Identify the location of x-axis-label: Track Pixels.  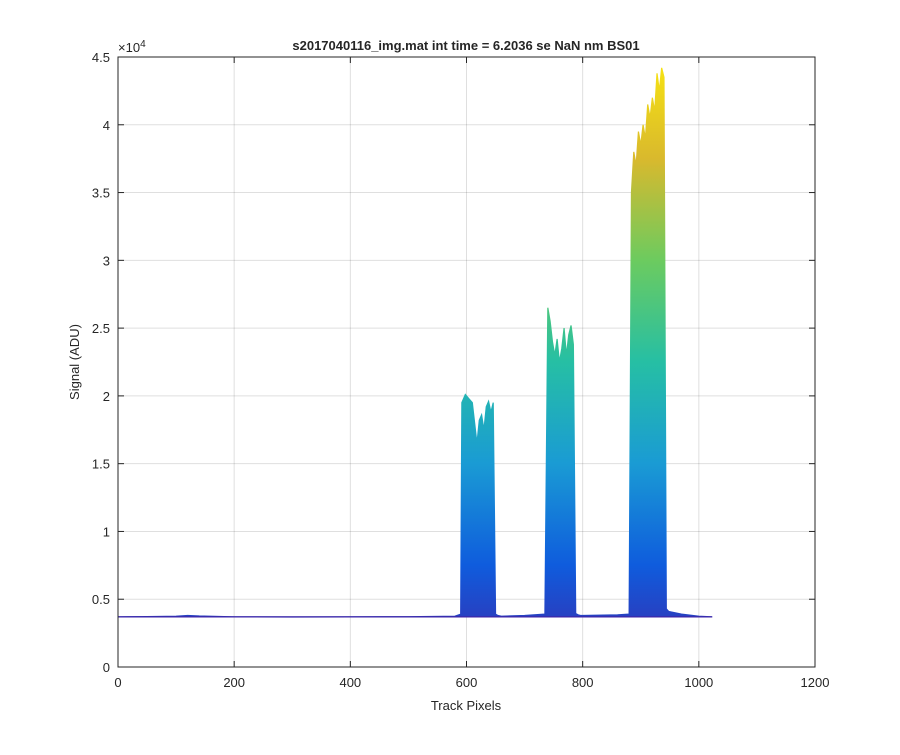
(466, 705).